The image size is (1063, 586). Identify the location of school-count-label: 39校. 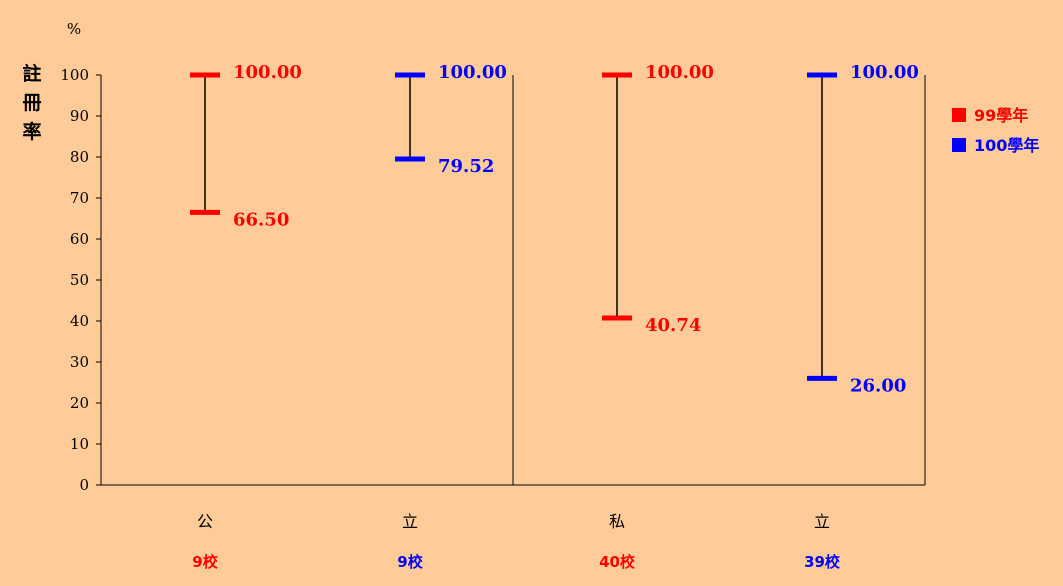
(822, 562).